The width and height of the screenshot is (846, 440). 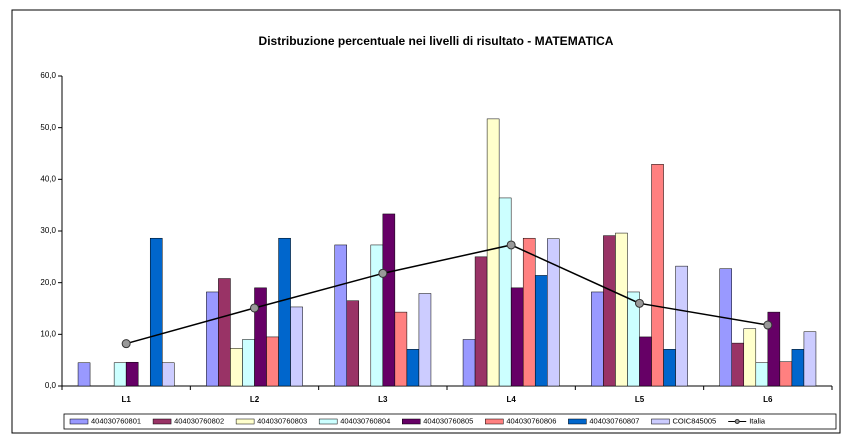 I want to click on legend-label: 404030760804, so click(x=365, y=420).